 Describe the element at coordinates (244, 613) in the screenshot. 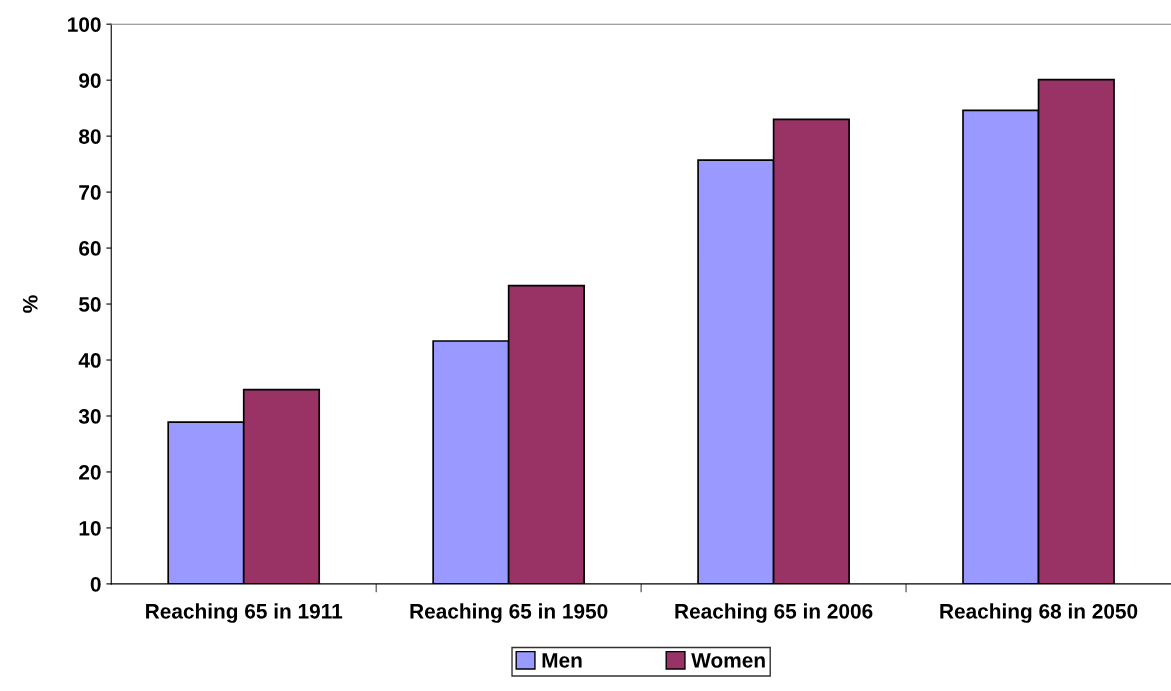

I see `x-tick-label: Reaching 65 in 1911` at that location.